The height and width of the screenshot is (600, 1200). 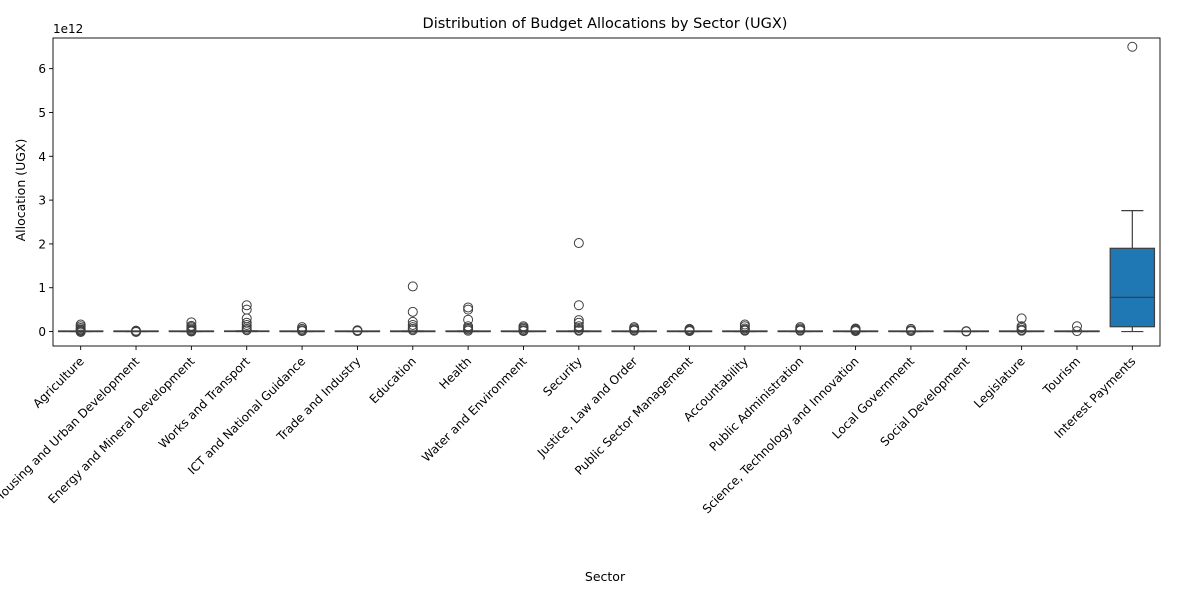 What do you see at coordinates (58, 382) in the screenshot?
I see `x-tick-label: Agriculture` at bounding box center [58, 382].